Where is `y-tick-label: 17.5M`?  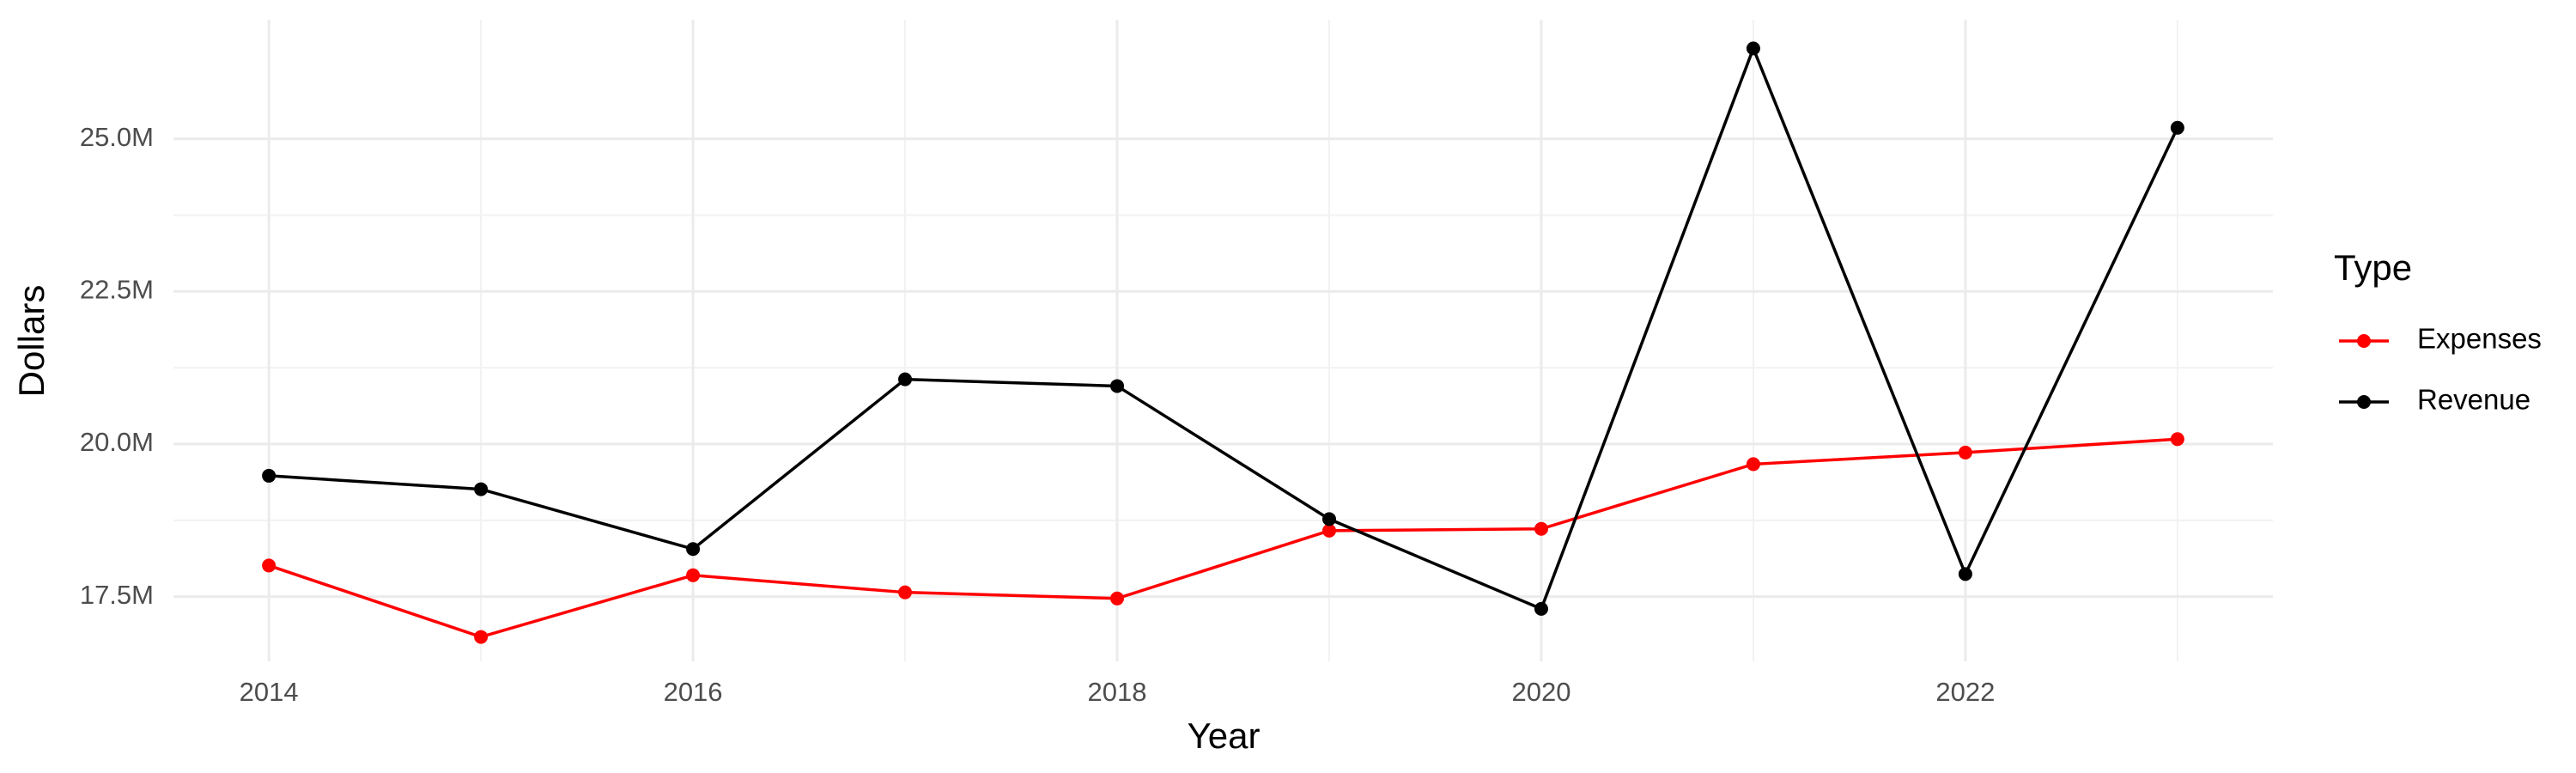
y-tick-label: 17.5M is located at coordinates (117, 595).